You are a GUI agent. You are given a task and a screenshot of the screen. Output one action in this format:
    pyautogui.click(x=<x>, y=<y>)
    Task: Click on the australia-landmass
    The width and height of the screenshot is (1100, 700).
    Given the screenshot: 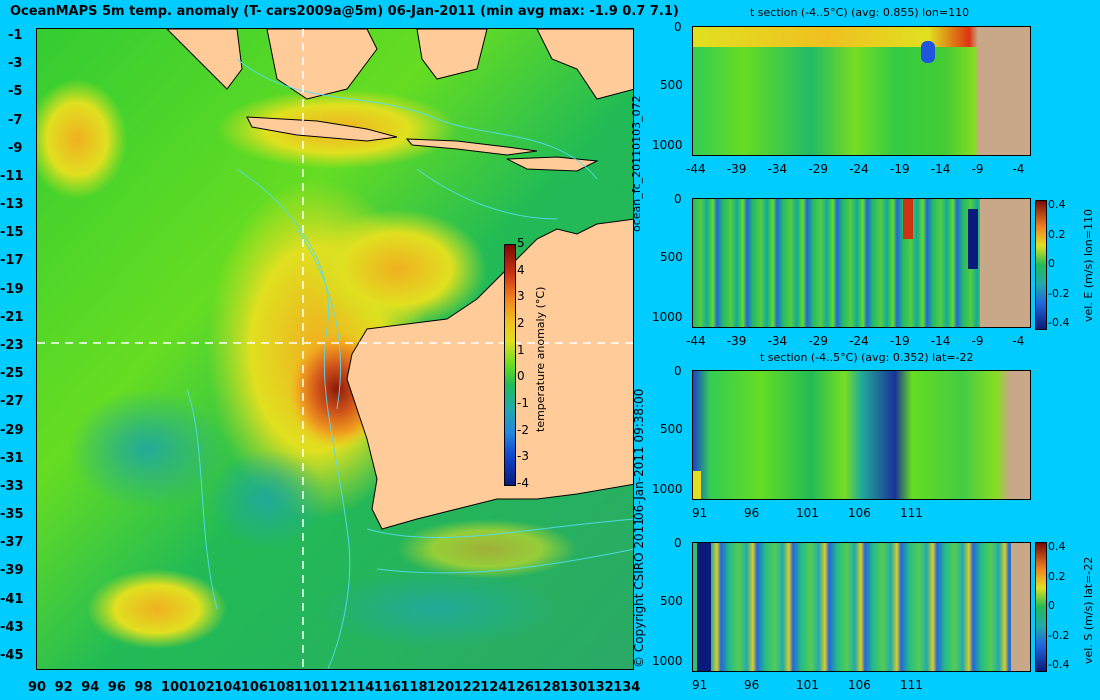 What is the action you would take?
    pyautogui.click(x=489, y=374)
    